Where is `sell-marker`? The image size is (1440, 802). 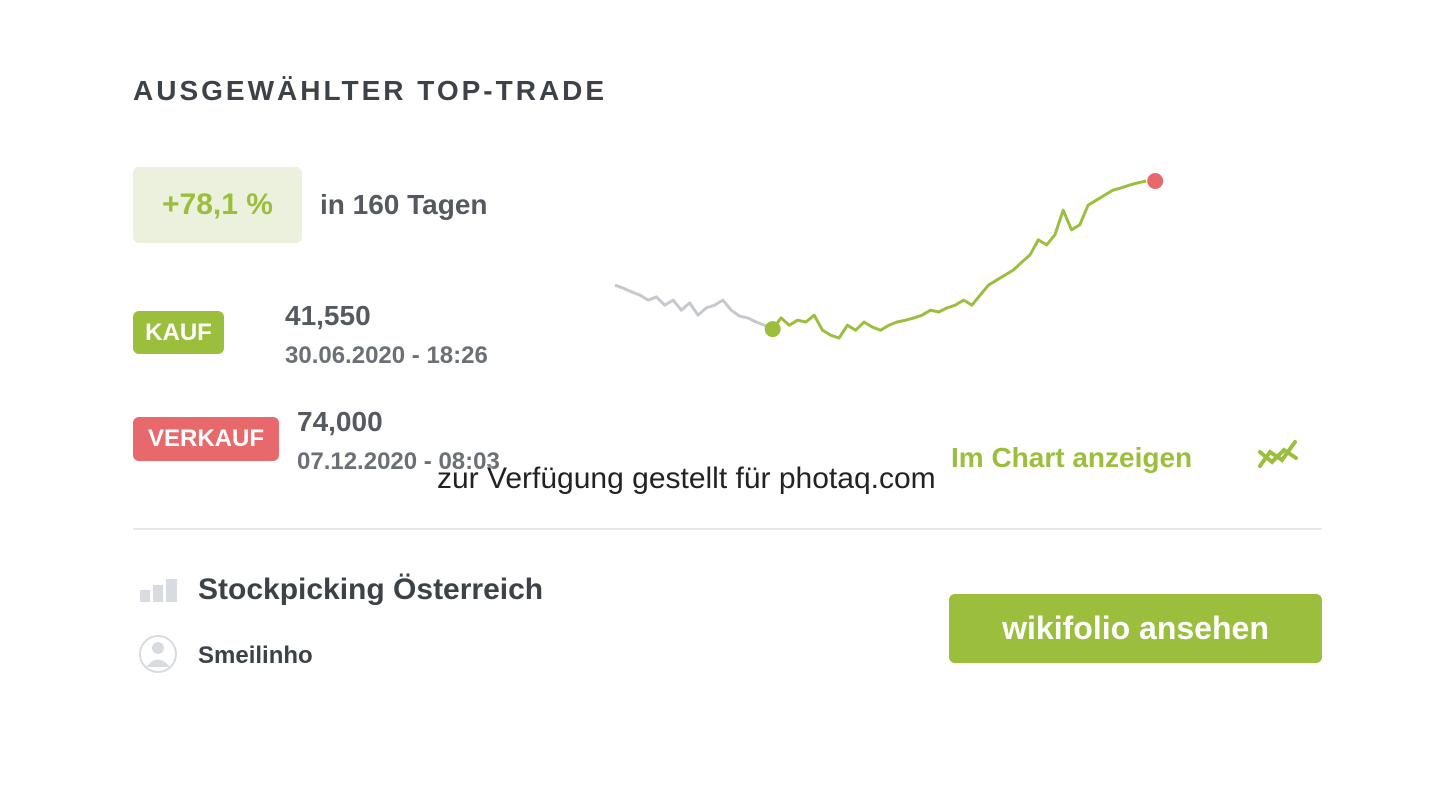 sell-marker is located at coordinates (1155, 181).